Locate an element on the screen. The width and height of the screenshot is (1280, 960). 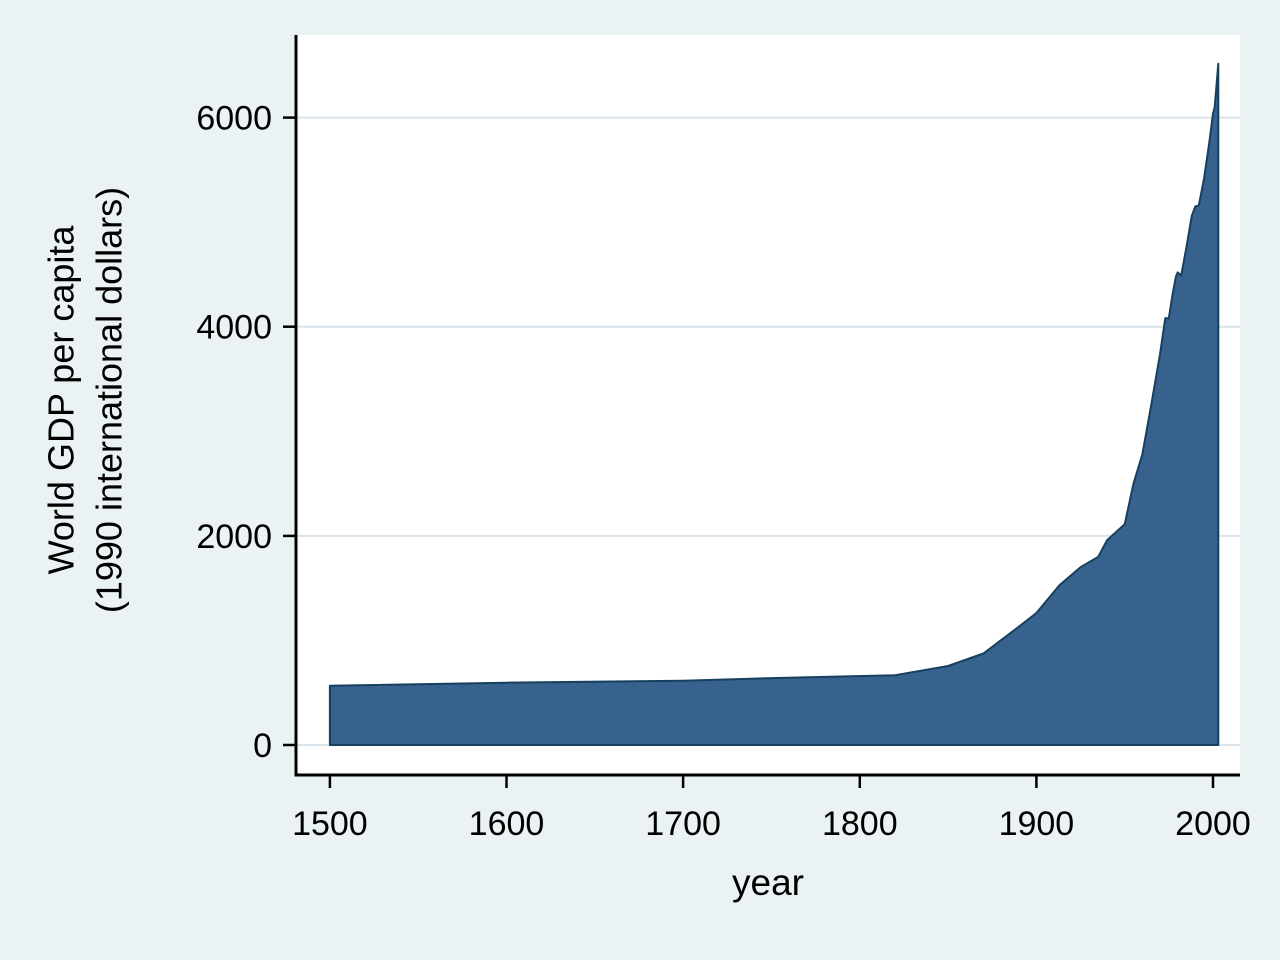
y-tick-label-2000: 2000 is located at coordinates (234, 537).